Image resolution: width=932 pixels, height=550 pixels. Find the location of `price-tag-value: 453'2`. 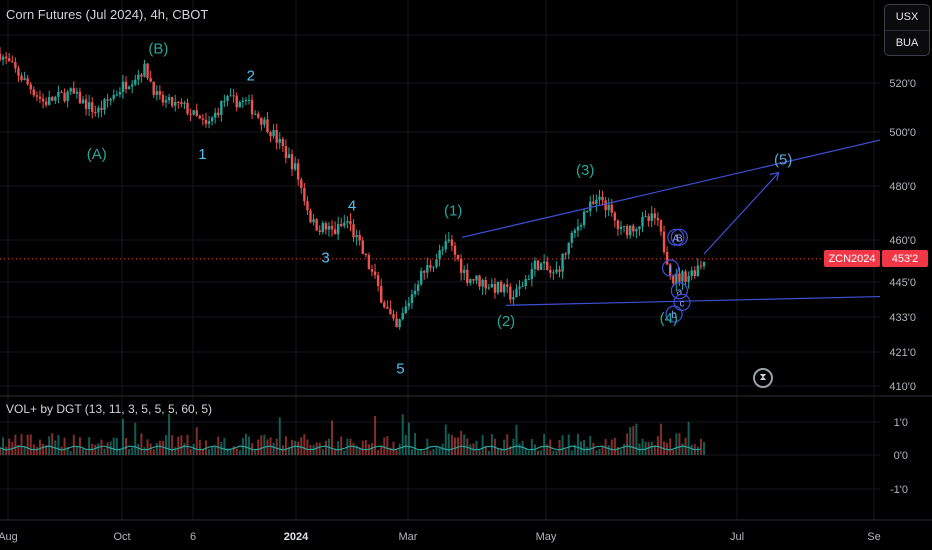

price-tag-value: 453'2 is located at coordinates (905, 259).